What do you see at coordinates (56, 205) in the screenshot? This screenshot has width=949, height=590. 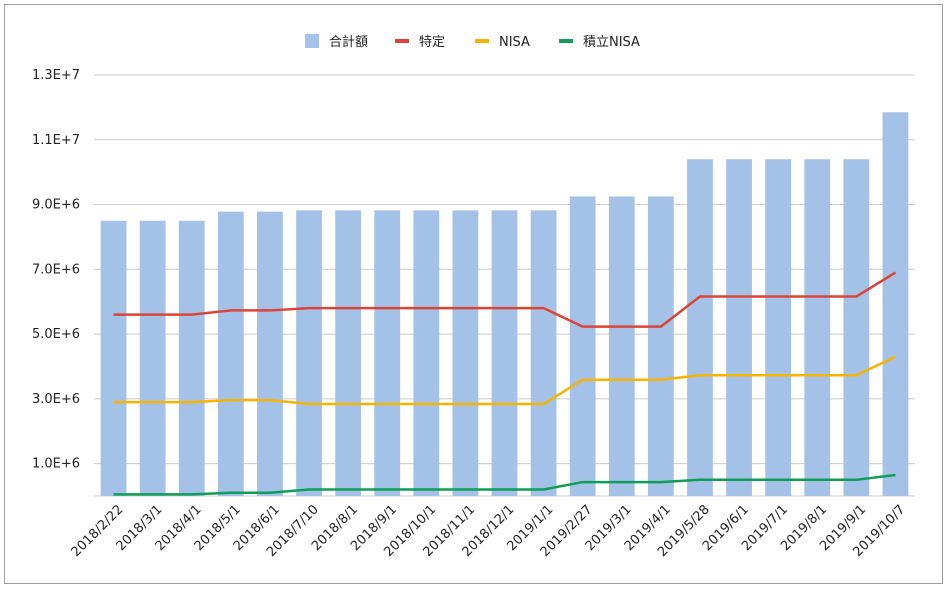 I see `y-tick-label: 9.0E+6` at bounding box center [56, 205].